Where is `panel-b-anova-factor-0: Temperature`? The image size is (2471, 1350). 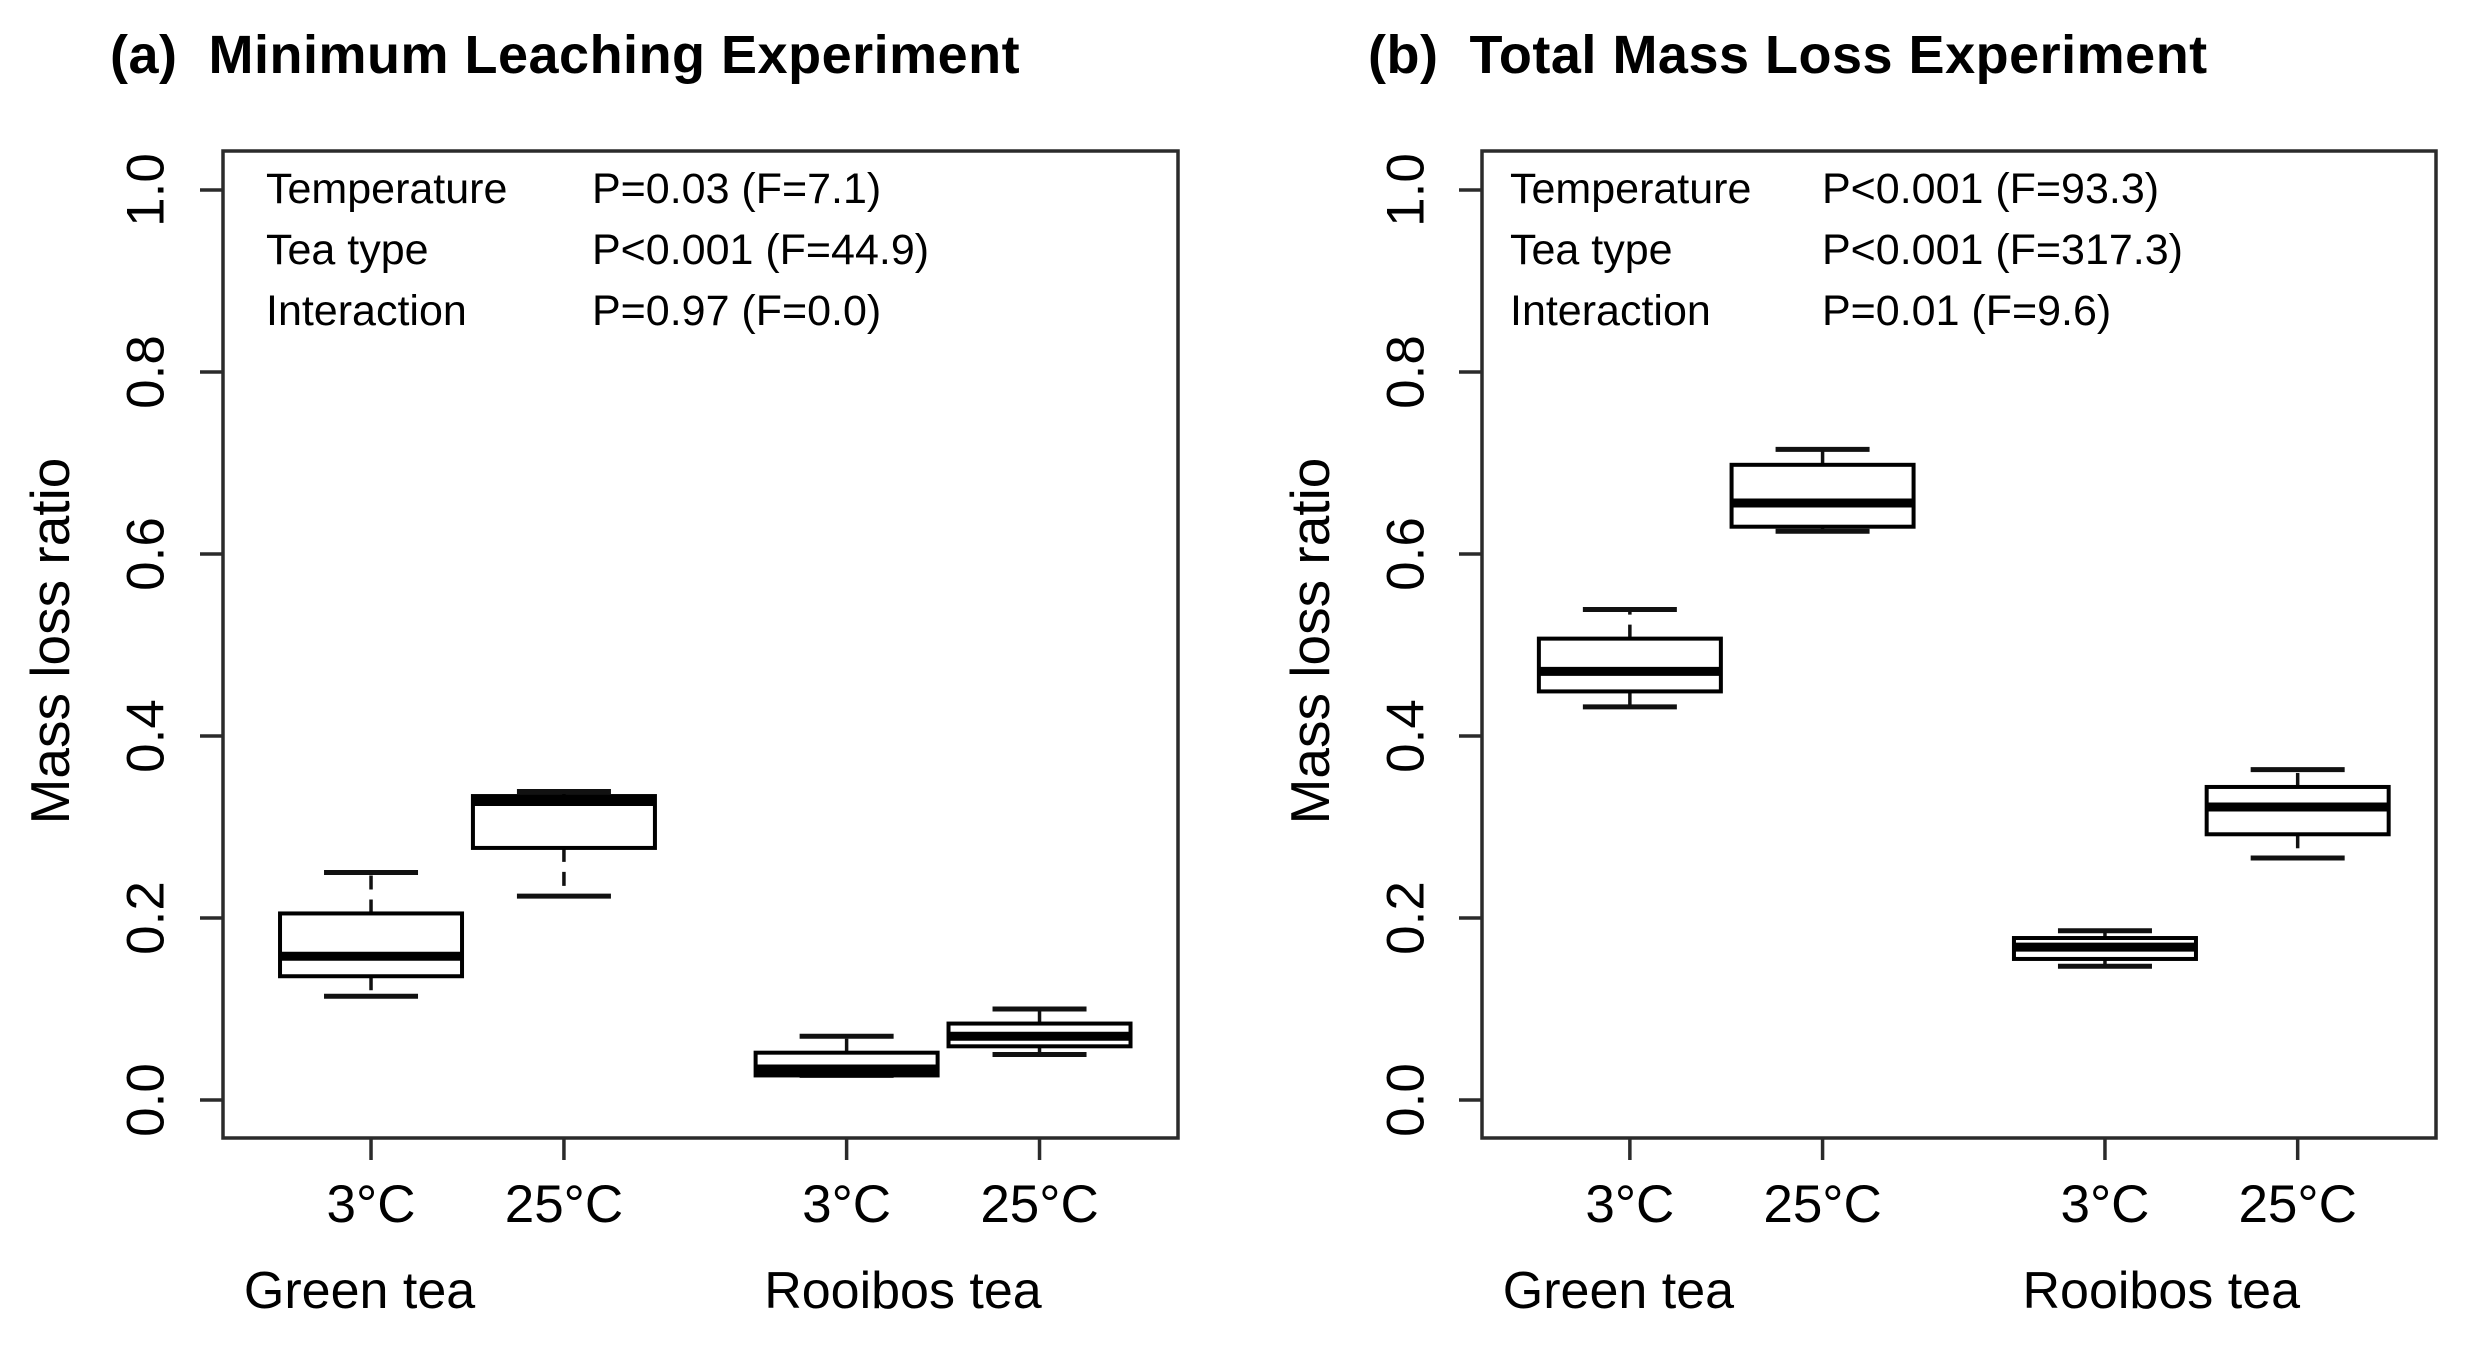 panel-b-anova-factor-0: Temperature is located at coordinates (1630, 189).